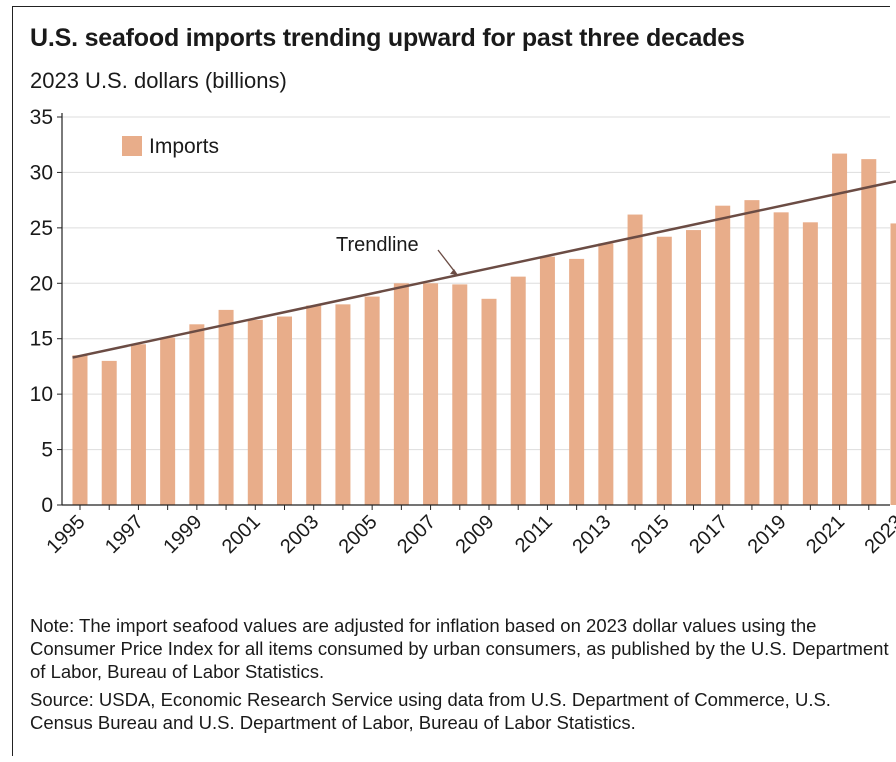  I want to click on legend-label-imports: Imports, so click(184, 146).